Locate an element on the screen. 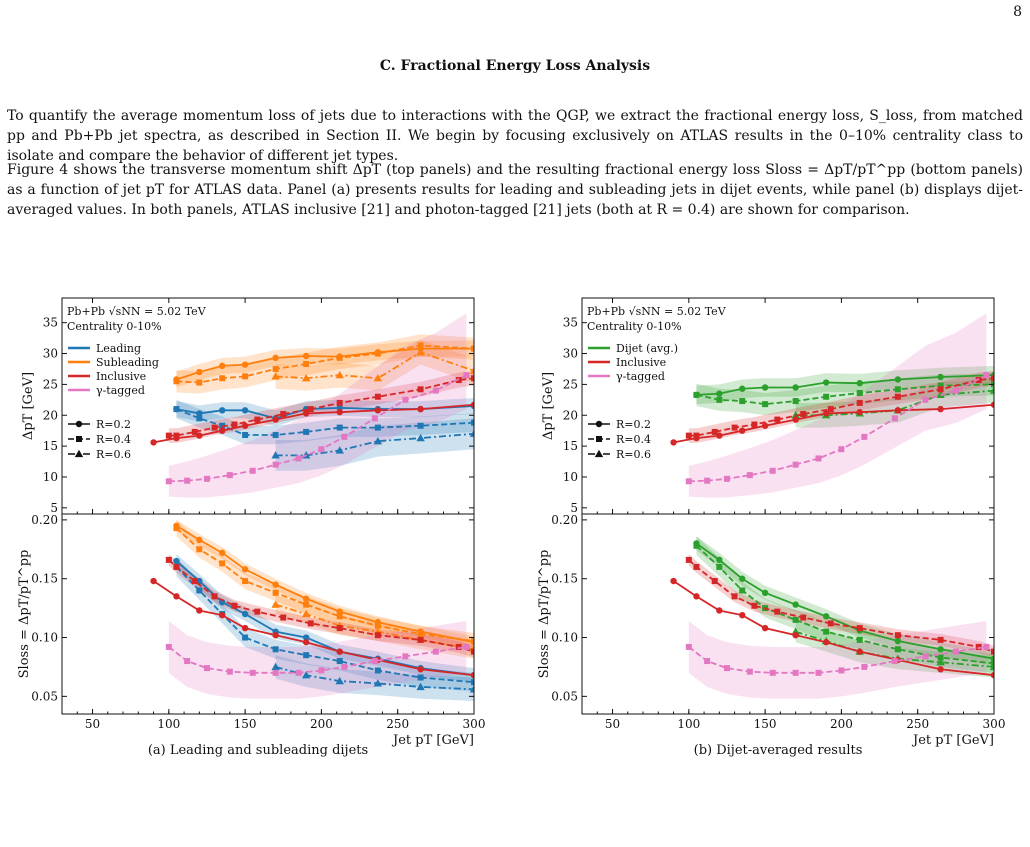 The height and width of the screenshot is (847, 1030). x-tick-label: 250 is located at coordinates (397, 724).